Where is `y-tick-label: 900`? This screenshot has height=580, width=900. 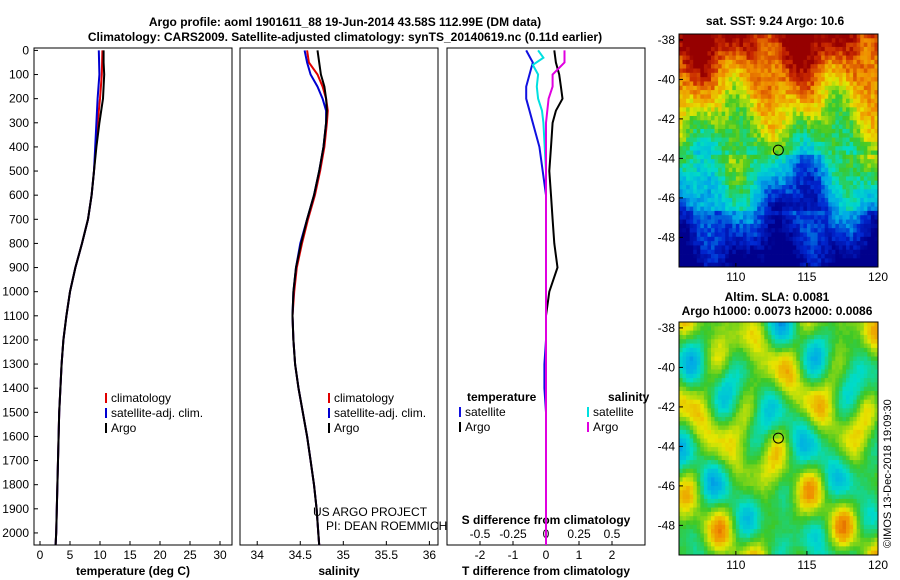
y-tick-label: 900 is located at coordinates (19, 268).